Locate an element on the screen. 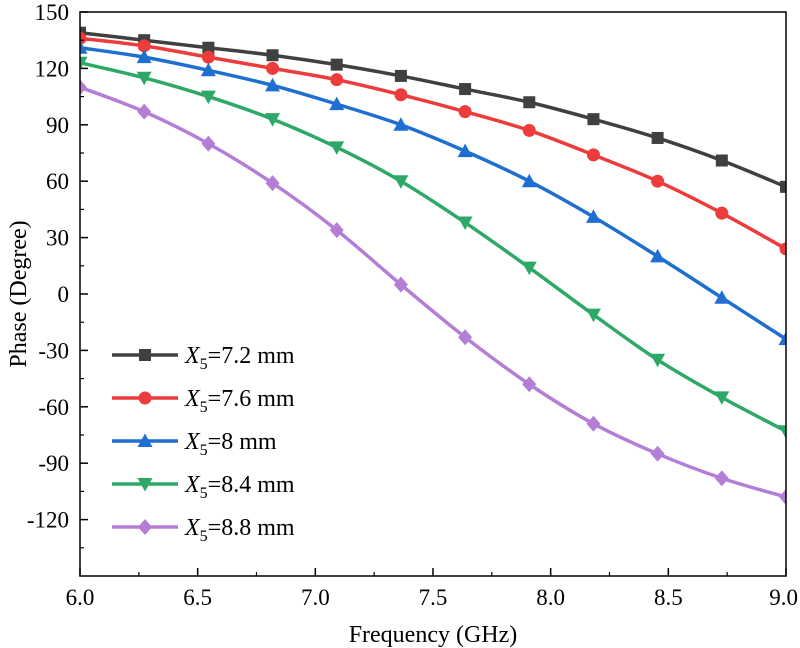 This screenshot has width=800, height=648. legend-label-2: X5=7.6 mm is located at coordinates (239, 401).